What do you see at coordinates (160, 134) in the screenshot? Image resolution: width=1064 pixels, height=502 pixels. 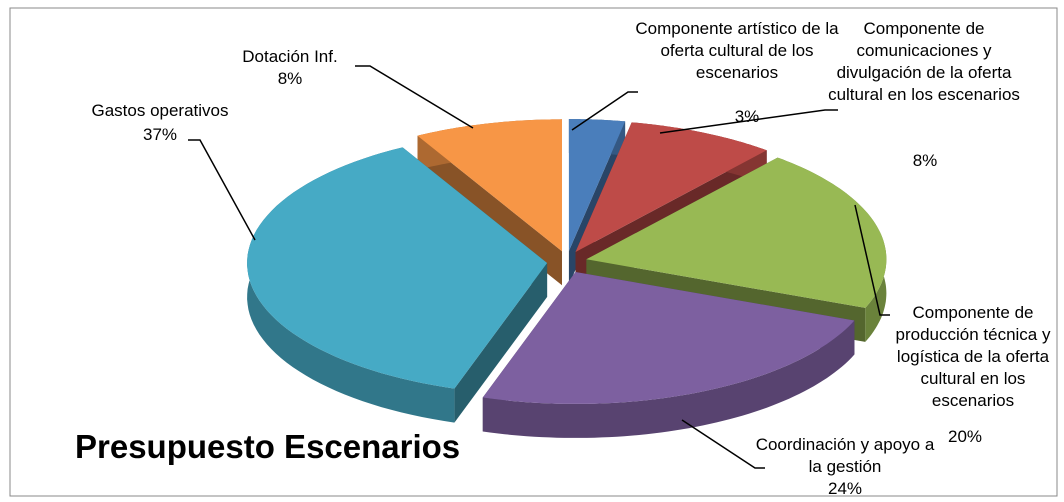 I see `value-label: 37%` at bounding box center [160, 134].